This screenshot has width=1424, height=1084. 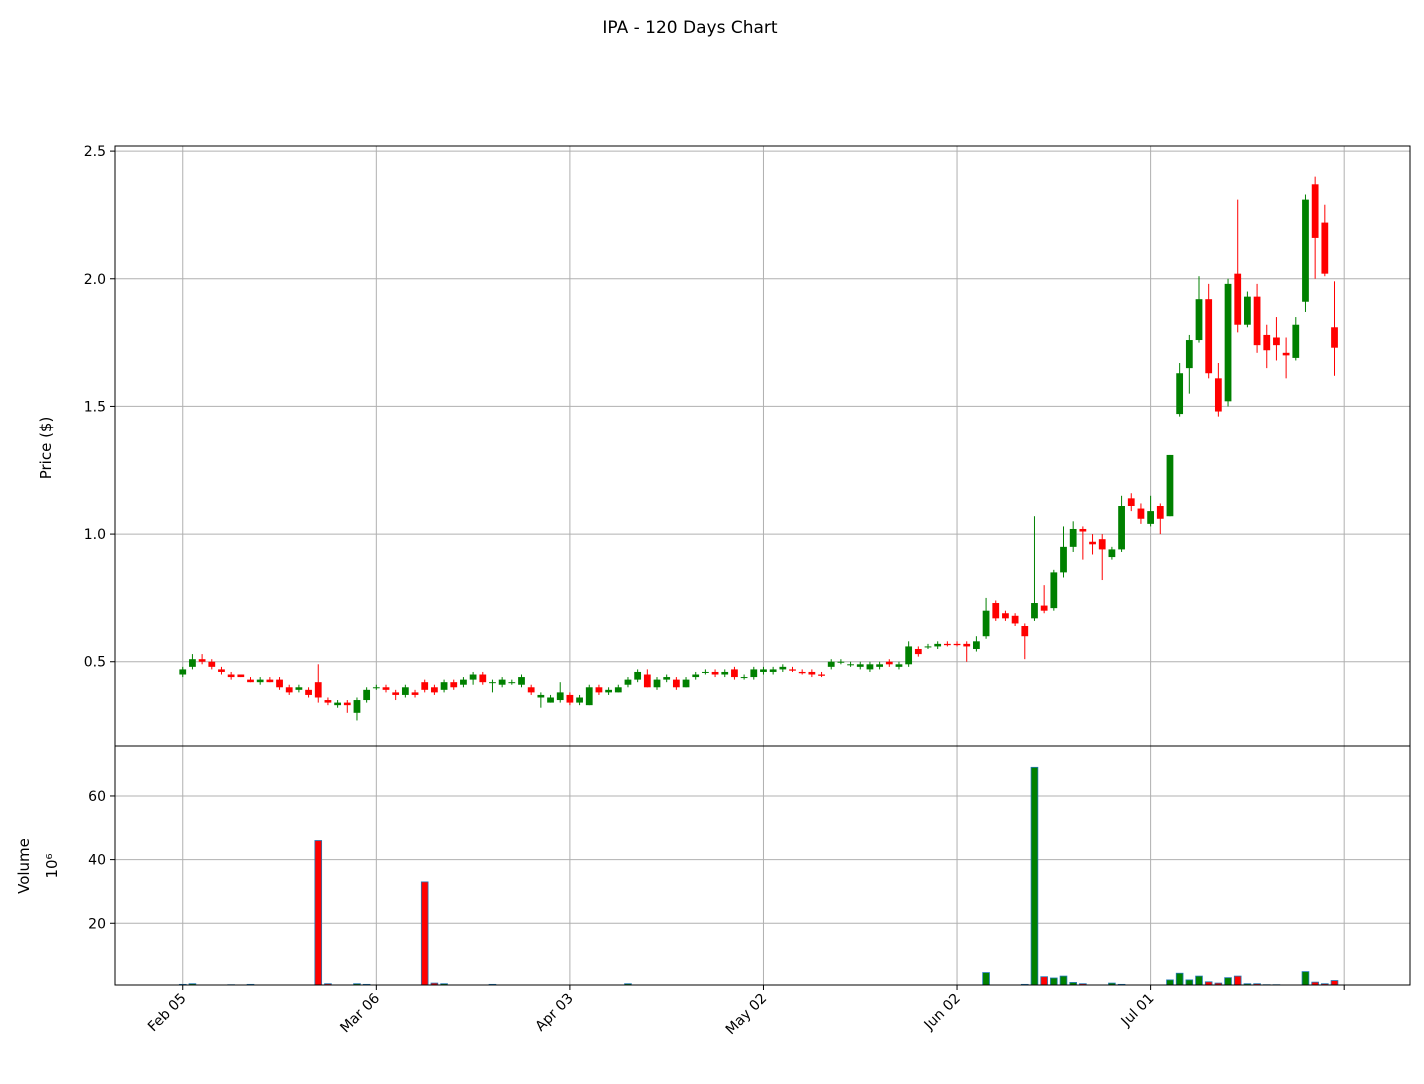 I want to click on y-tick-label: 2.0, so click(x=95, y=280).